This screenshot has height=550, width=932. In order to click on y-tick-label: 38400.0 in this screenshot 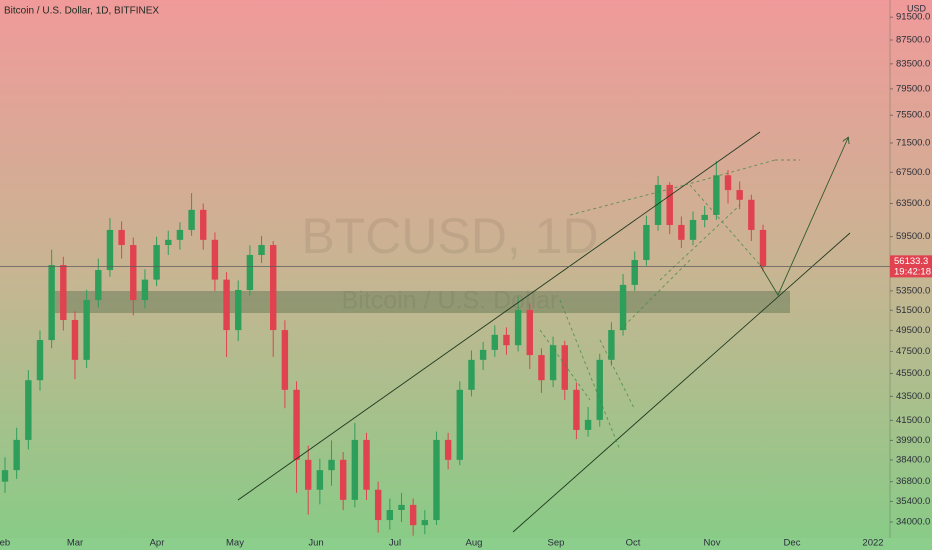, I will do `click(913, 459)`.